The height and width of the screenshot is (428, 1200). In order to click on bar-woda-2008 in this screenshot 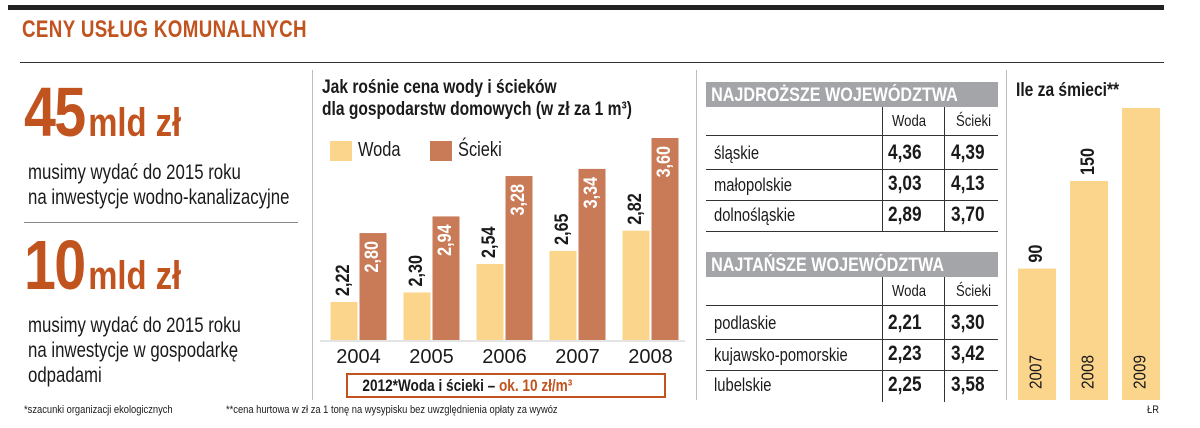, I will do `click(636, 285)`.